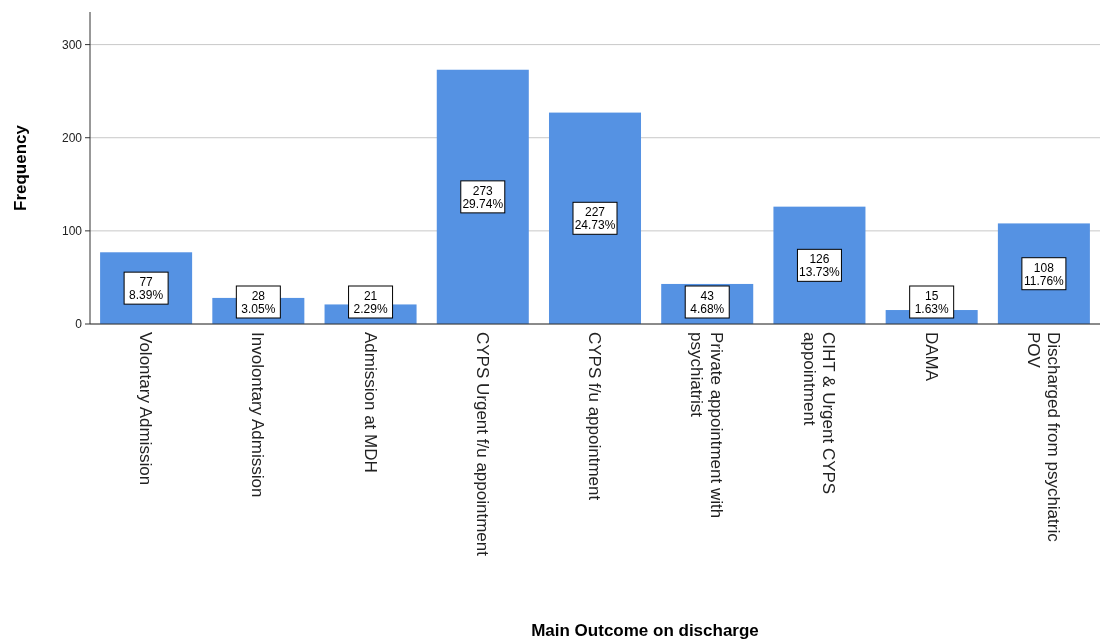 The image size is (1102, 641). Describe the element at coordinates (645, 630) in the screenshot. I see `x-axis-title: Main Outcome on discharge` at that location.